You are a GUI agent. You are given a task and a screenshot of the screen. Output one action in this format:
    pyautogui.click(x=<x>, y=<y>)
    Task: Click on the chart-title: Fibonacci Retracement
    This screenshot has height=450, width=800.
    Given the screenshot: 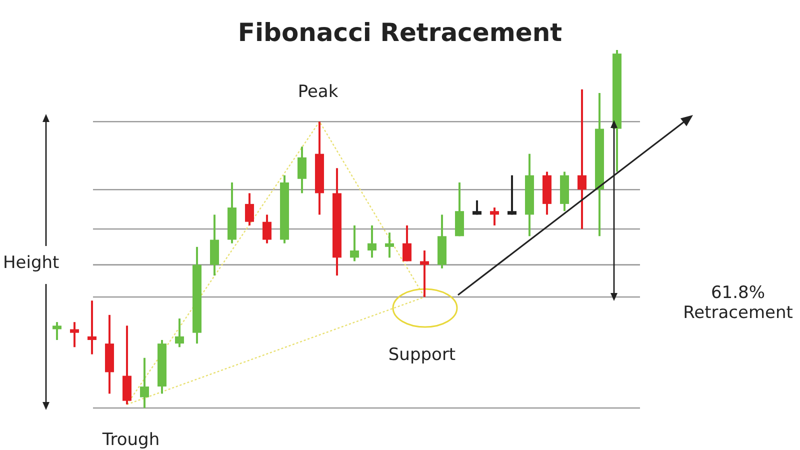 What is the action you would take?
    pyautogui.click(x=400, y=32)
    